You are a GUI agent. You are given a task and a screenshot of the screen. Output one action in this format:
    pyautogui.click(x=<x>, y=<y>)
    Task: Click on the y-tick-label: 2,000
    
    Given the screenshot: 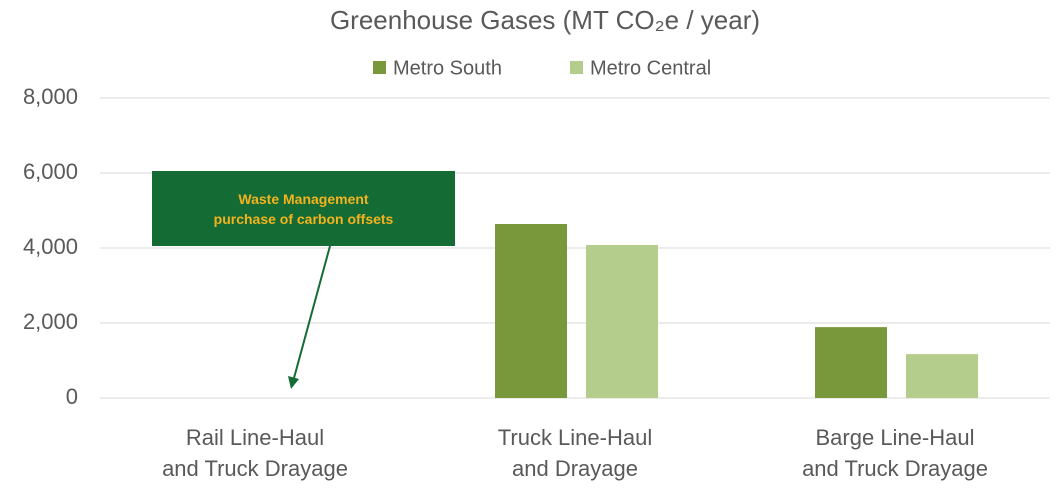 What is the action you would take?
    pyautogui.click(x=50, y=321)
    